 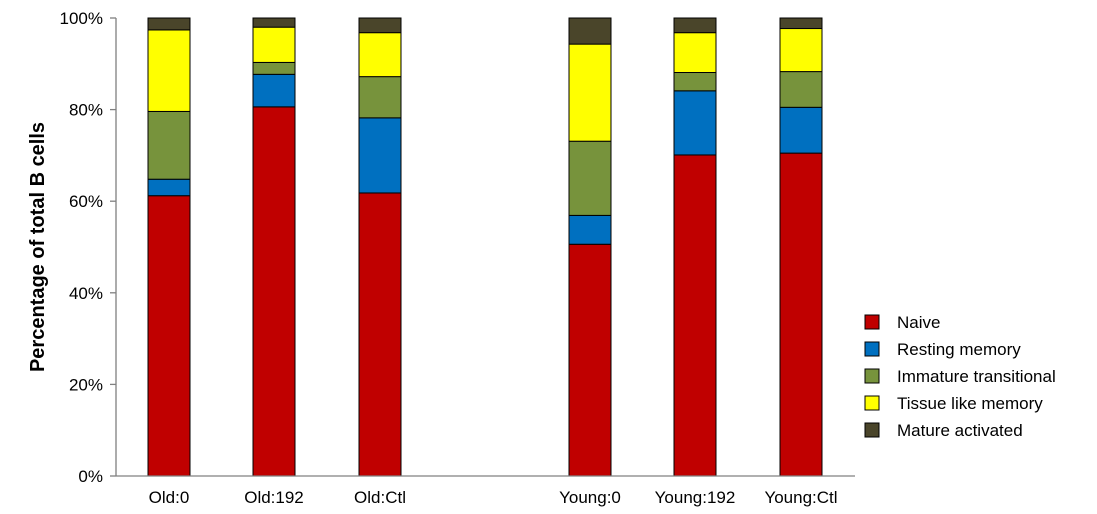 What do you see at coordinates (959, 349) in the screenshot?
I see `legend-label-resting-memory: Resting memory` at bounding box center [959, 349].